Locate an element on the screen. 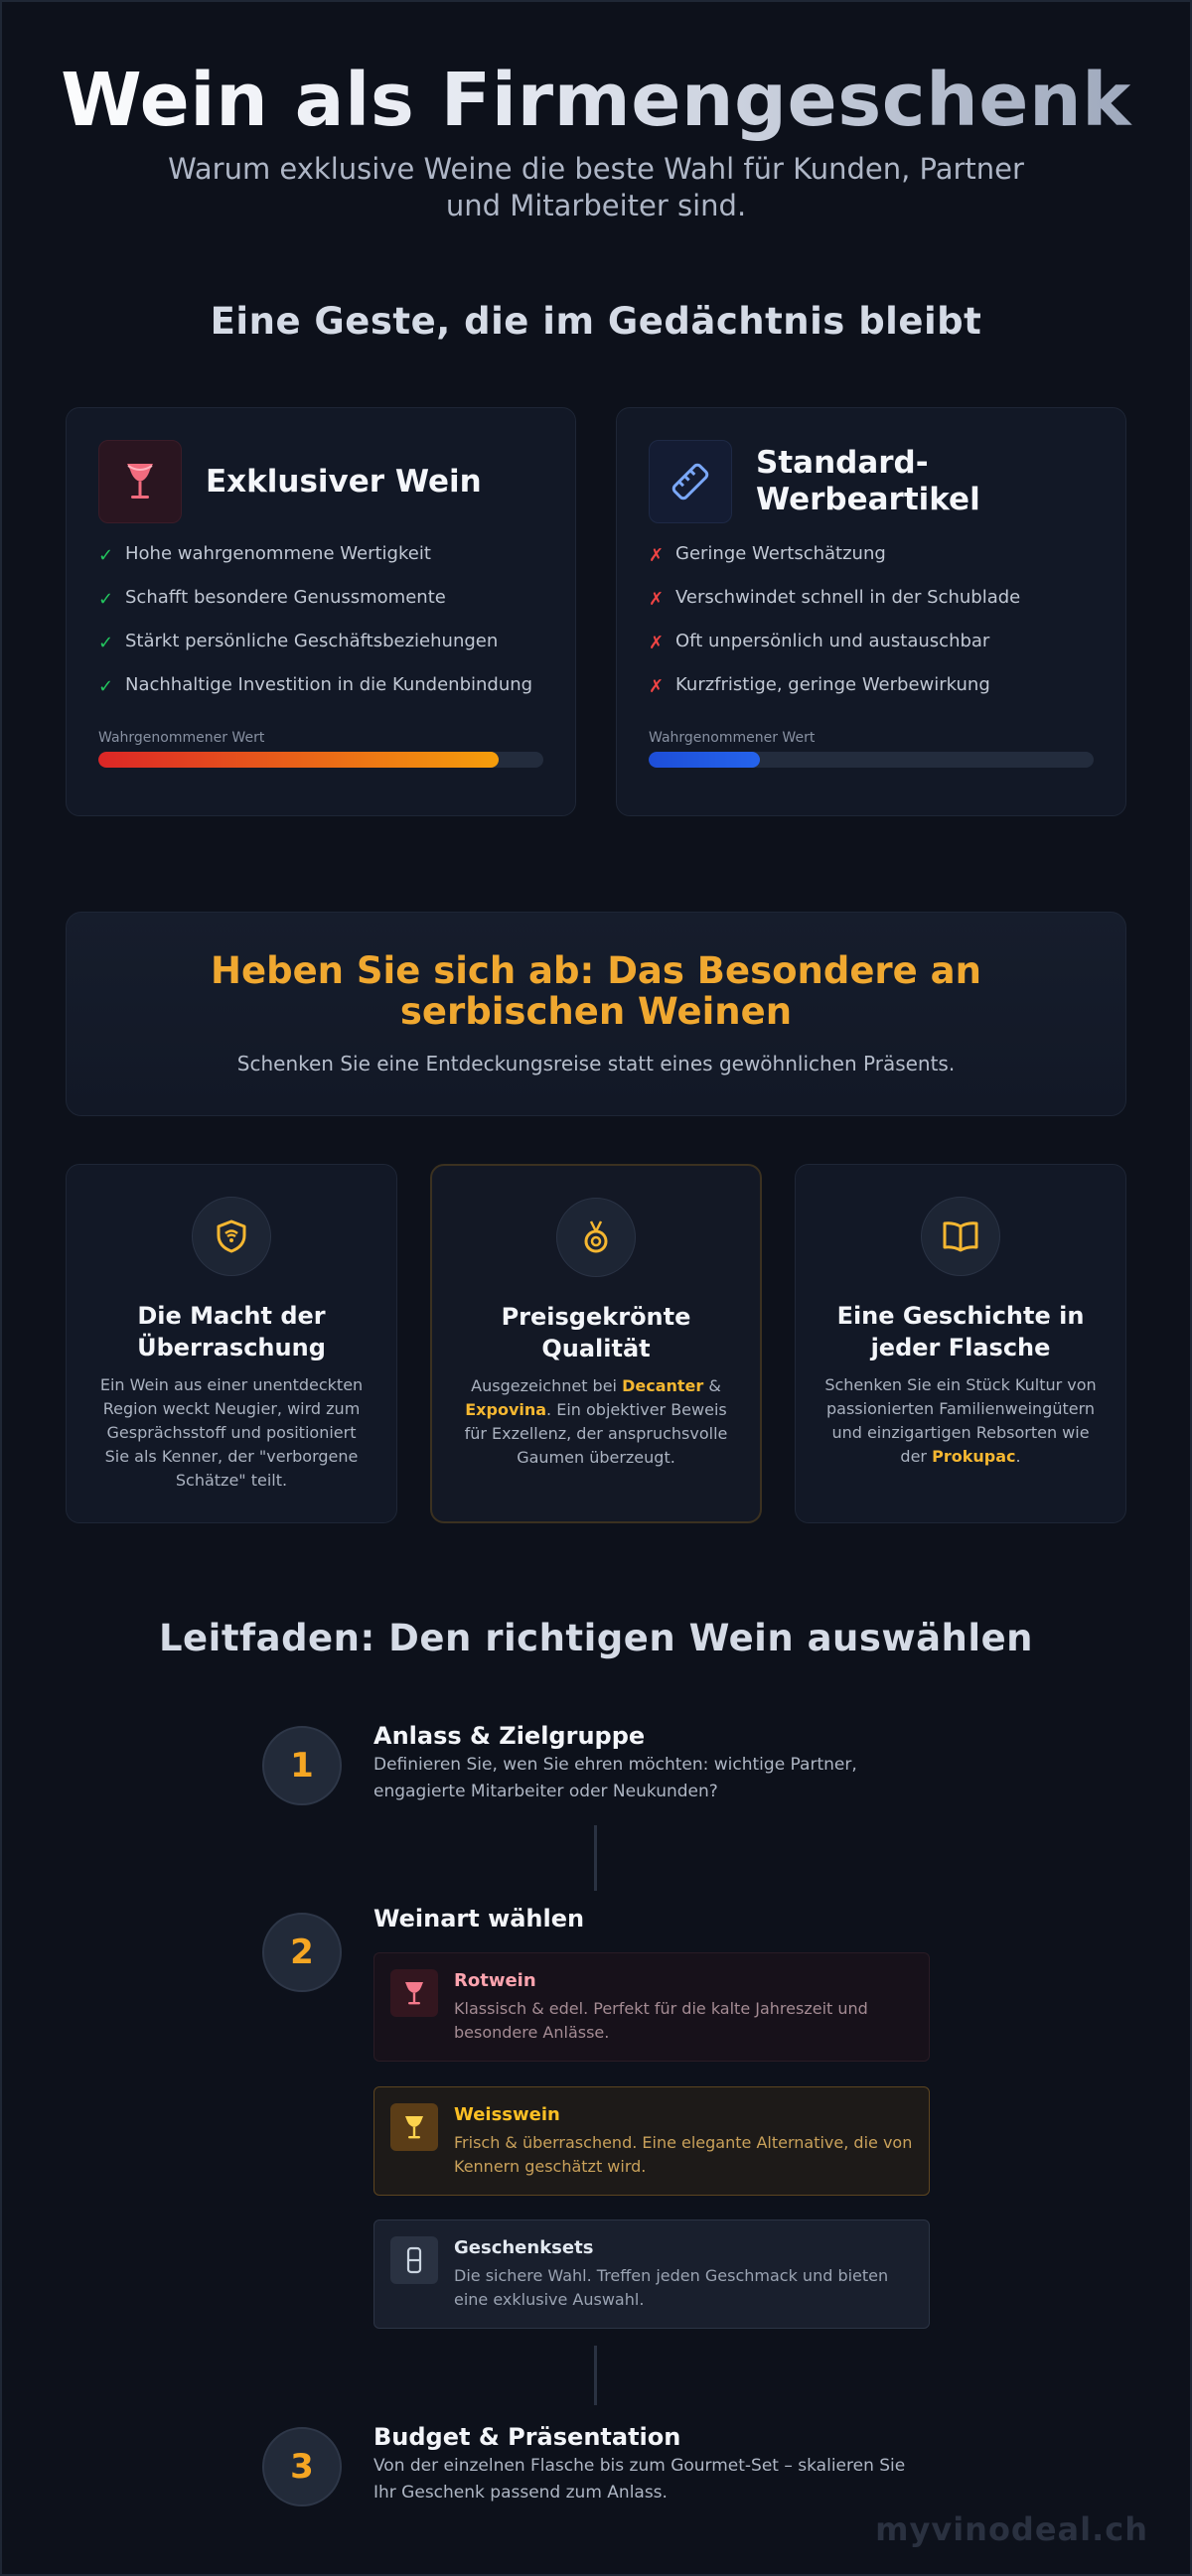 The height and width of the screenshot is (2576, 1192). drawback-item: ✗ Oft unpersönlich und austauschbar is located at coordinates (871, 650).